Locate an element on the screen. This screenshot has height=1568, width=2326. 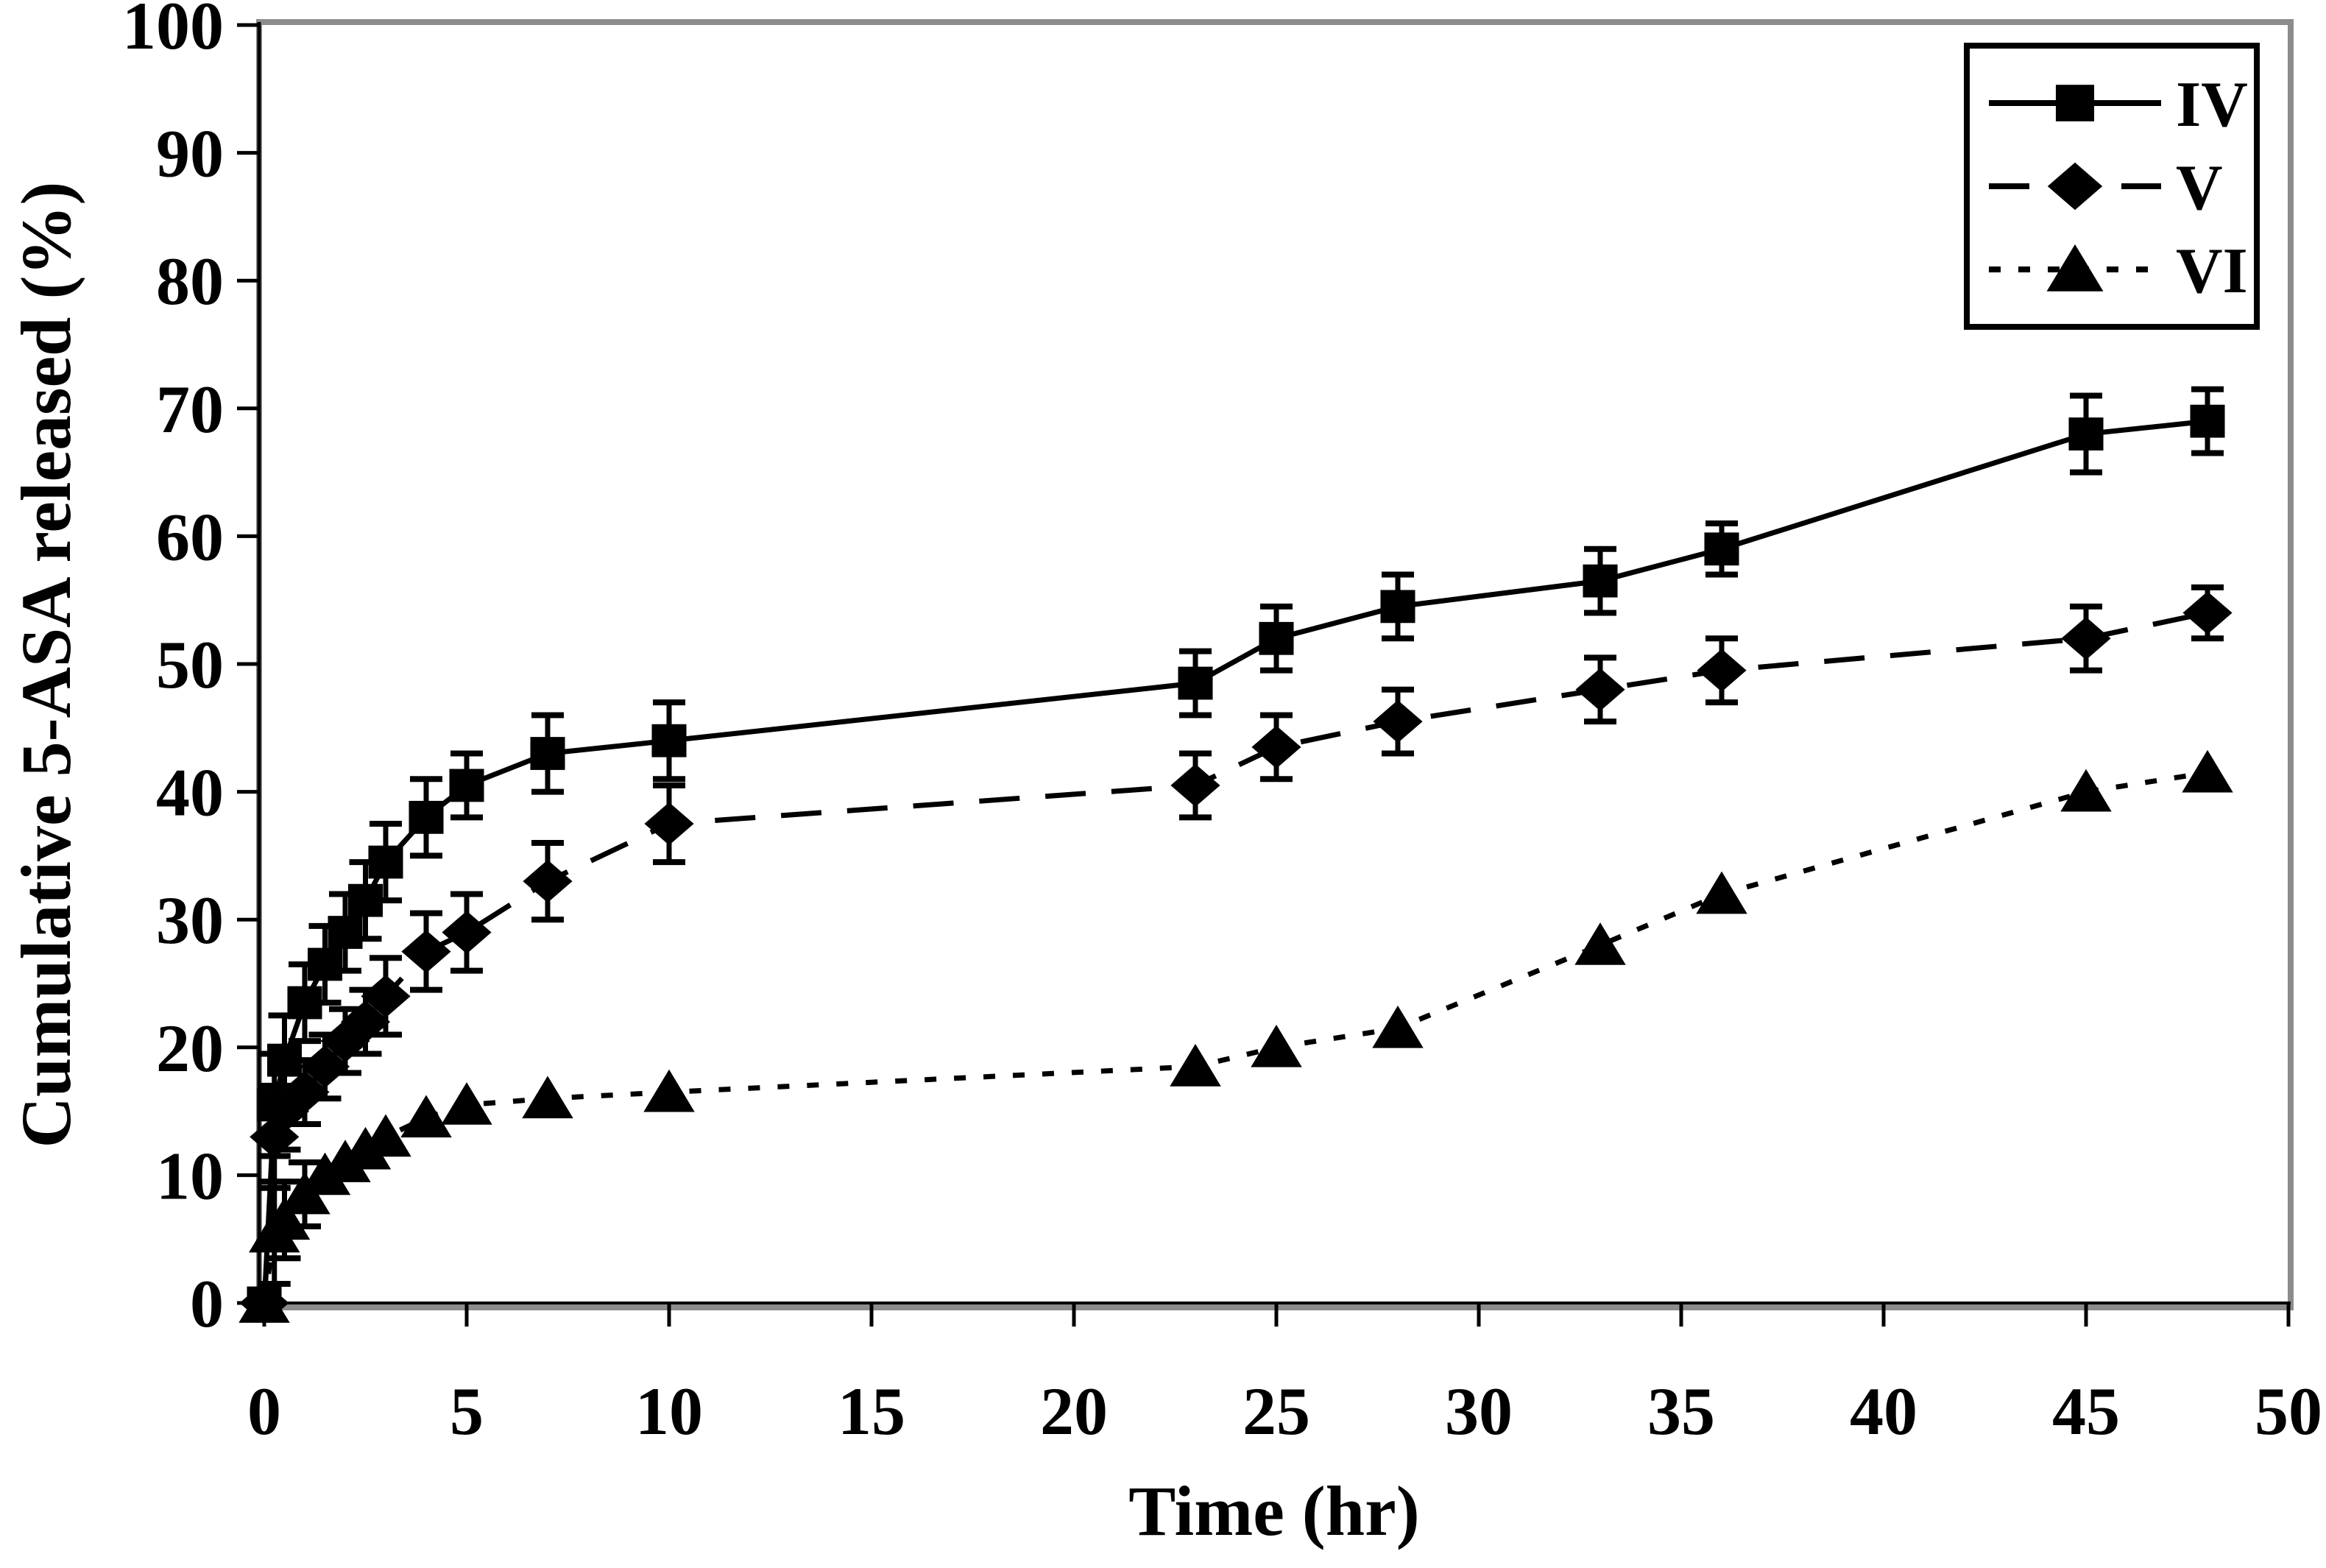
x-axis-title: Time (hr) is located at coordinates (1274, 1511).